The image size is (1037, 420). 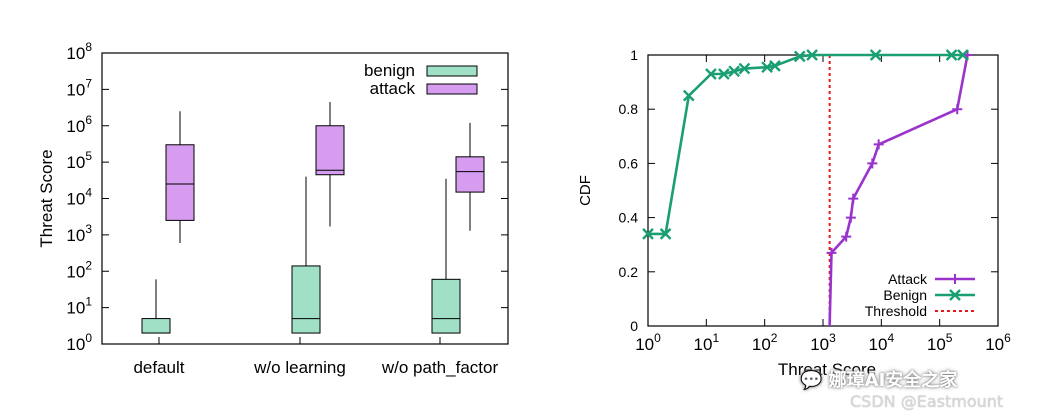 What do you see at coordinates (79, 87) in the screenshot?
I see `y-tick-label: 10⁷` at bounding box center [79, 87].